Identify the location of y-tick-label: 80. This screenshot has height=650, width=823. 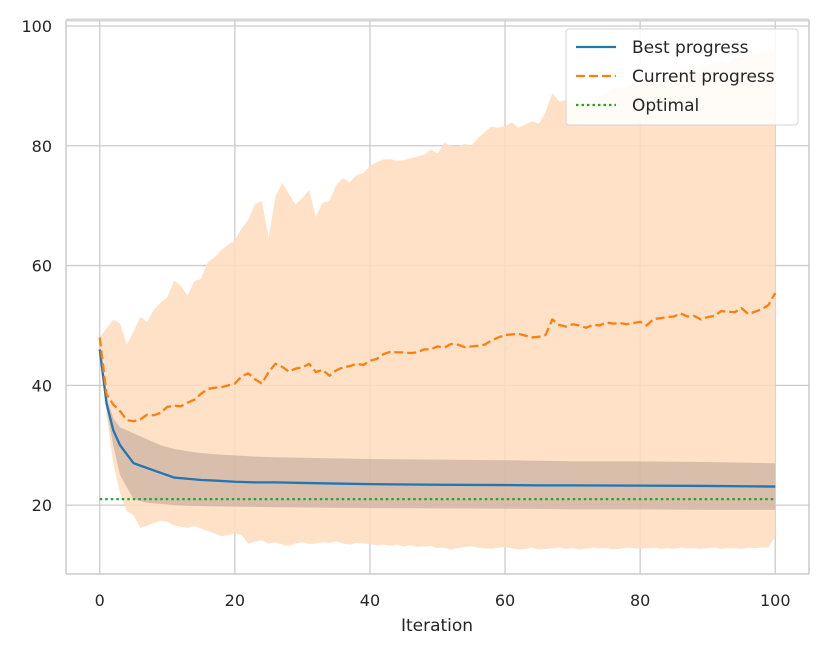
(42, 146).